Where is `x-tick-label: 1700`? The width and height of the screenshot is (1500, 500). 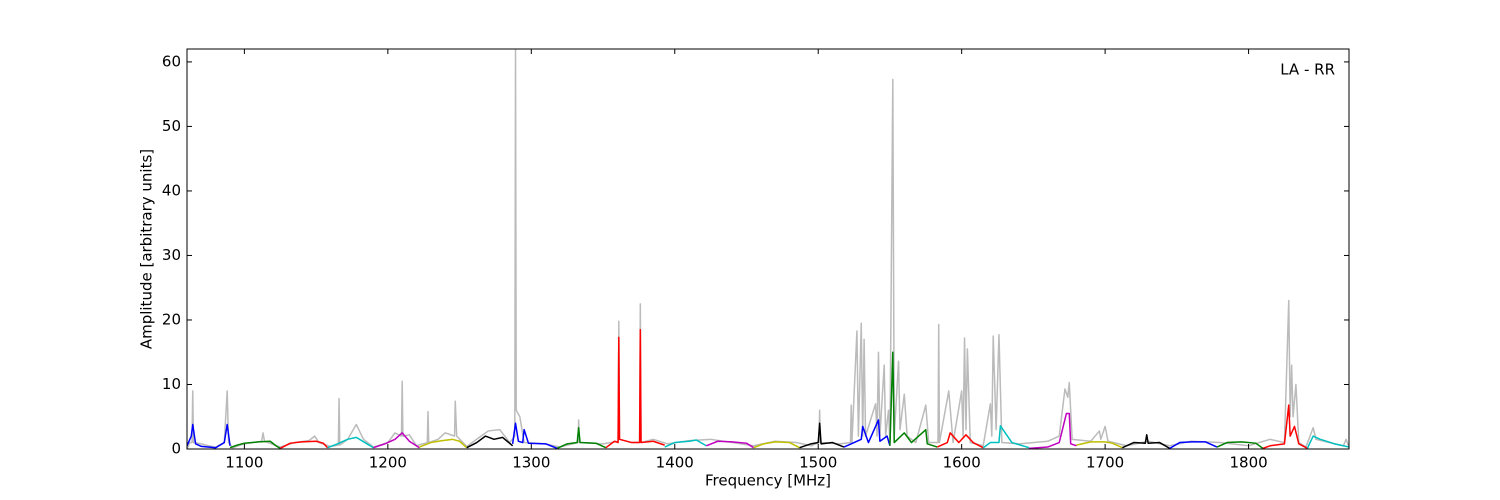
x-tick-label: 1700 is located at coordinates (1105, 463).